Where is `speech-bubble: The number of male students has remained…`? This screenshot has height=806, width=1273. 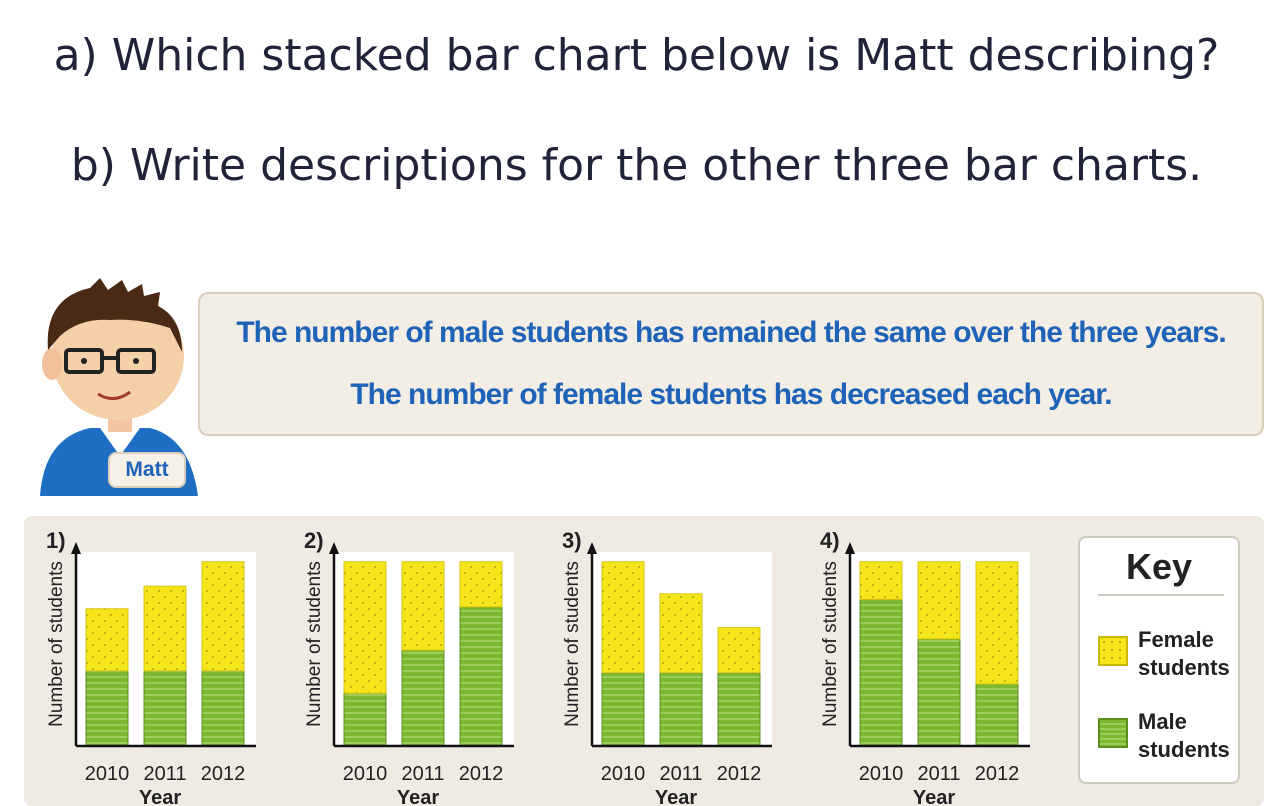
speech-bubble: The number of male students has remained… is located at coordinates (731, 364).